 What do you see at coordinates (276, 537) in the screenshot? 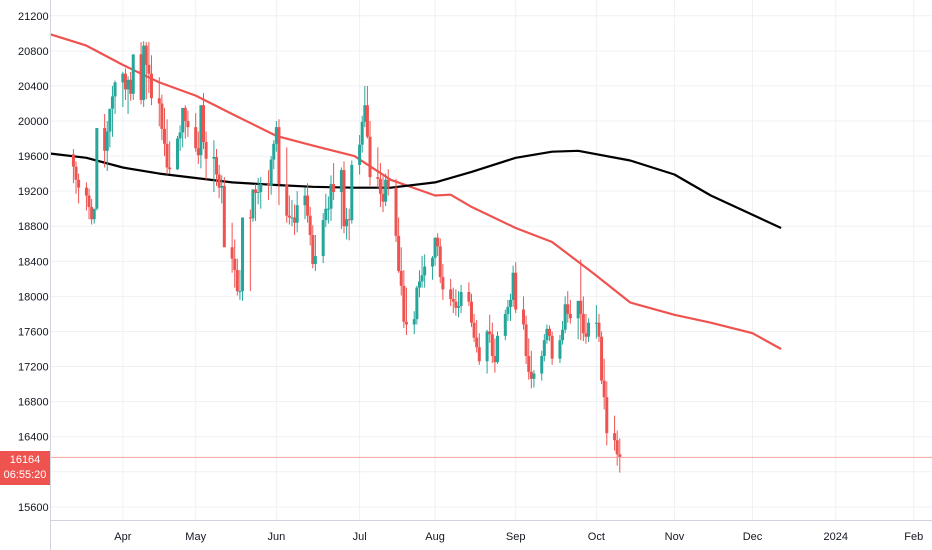
I see `x-tick-label: Jun` at bounding box center [276, 537].